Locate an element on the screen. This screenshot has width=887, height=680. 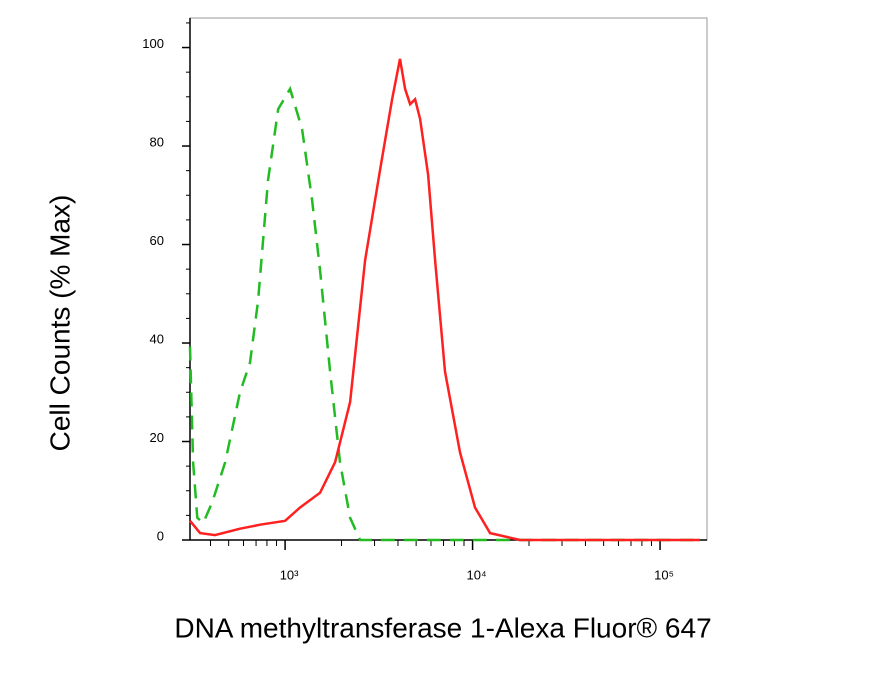
y-axis-label: Cell Counts (% Max) is located at coordinates (59, 323).